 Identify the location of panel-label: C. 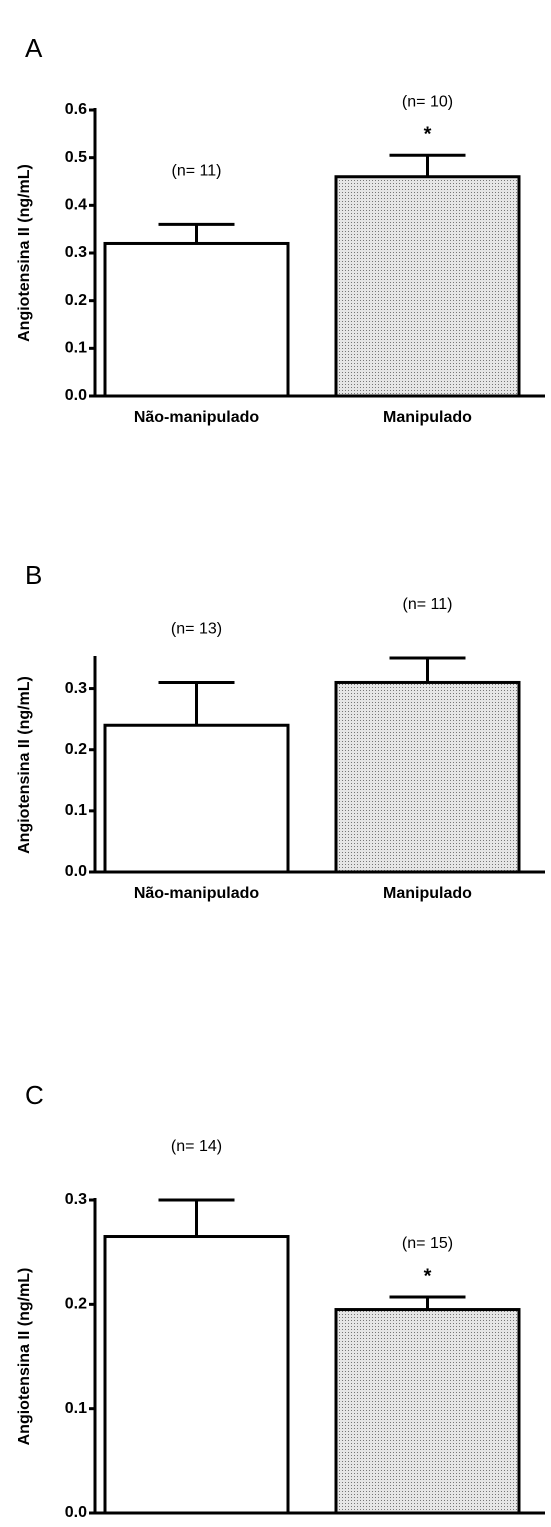
(34, 1095).